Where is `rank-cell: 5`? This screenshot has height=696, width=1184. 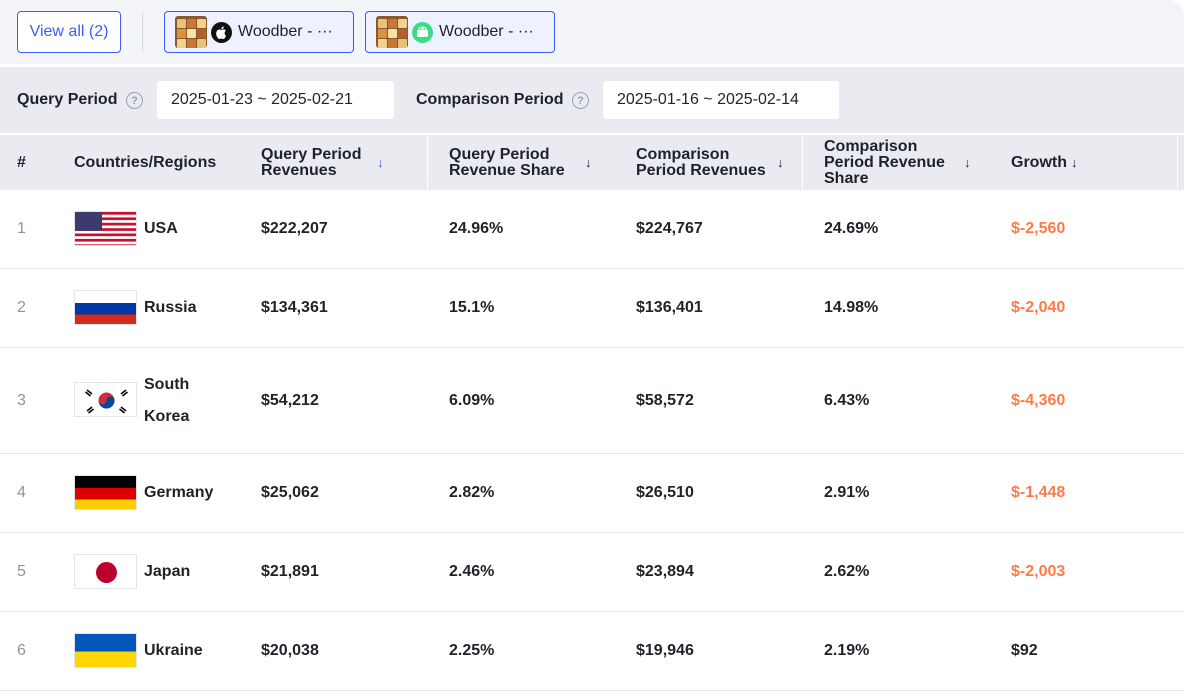 rank-cell: 5 is located at coordinates (21, 571).